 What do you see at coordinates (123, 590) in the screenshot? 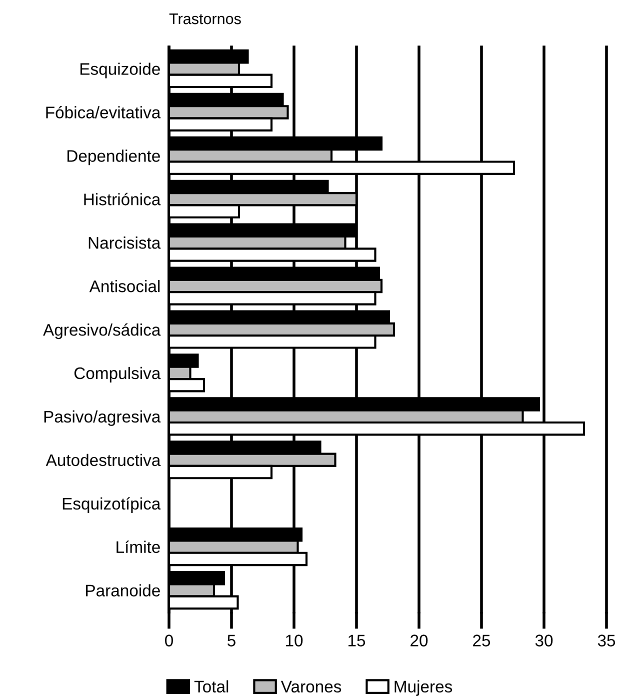
I see `y-tick-label: Paranoide` at bounding box center [123, 590].